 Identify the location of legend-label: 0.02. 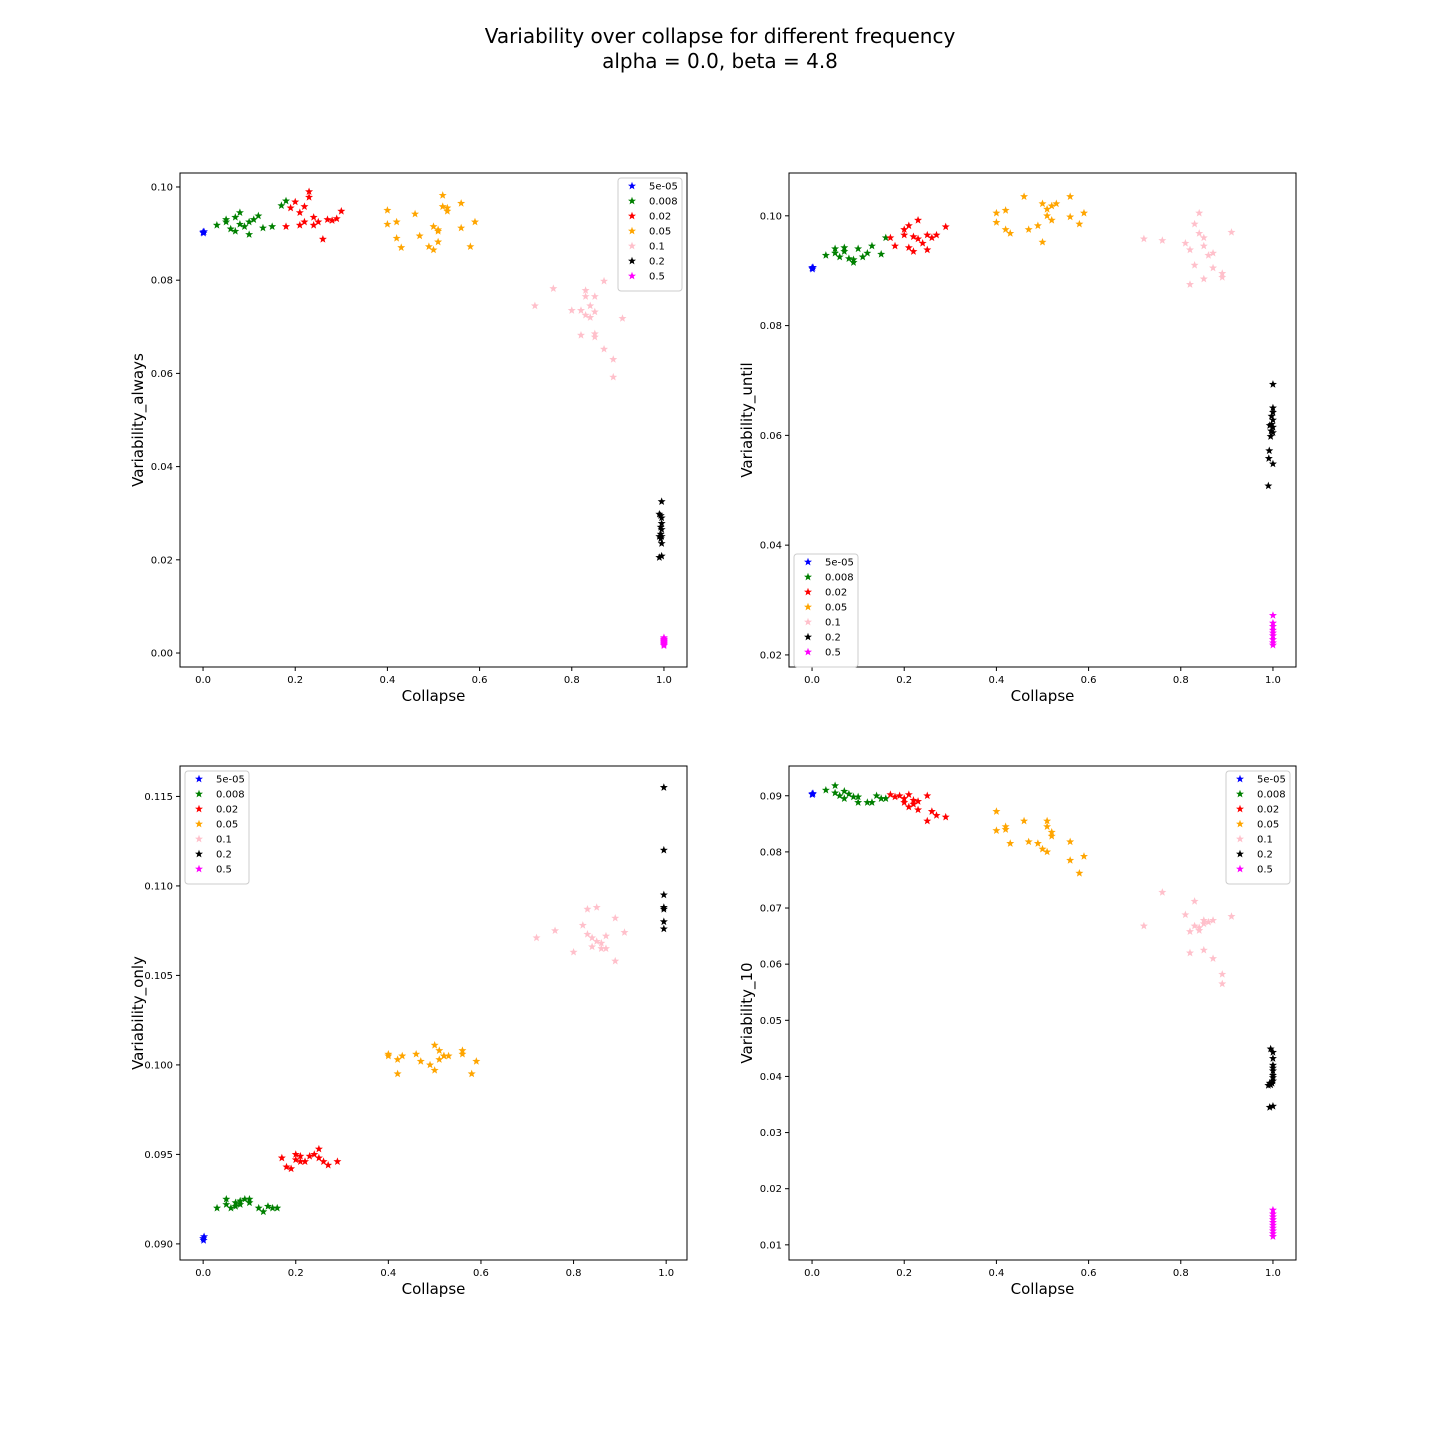
(660, 217).